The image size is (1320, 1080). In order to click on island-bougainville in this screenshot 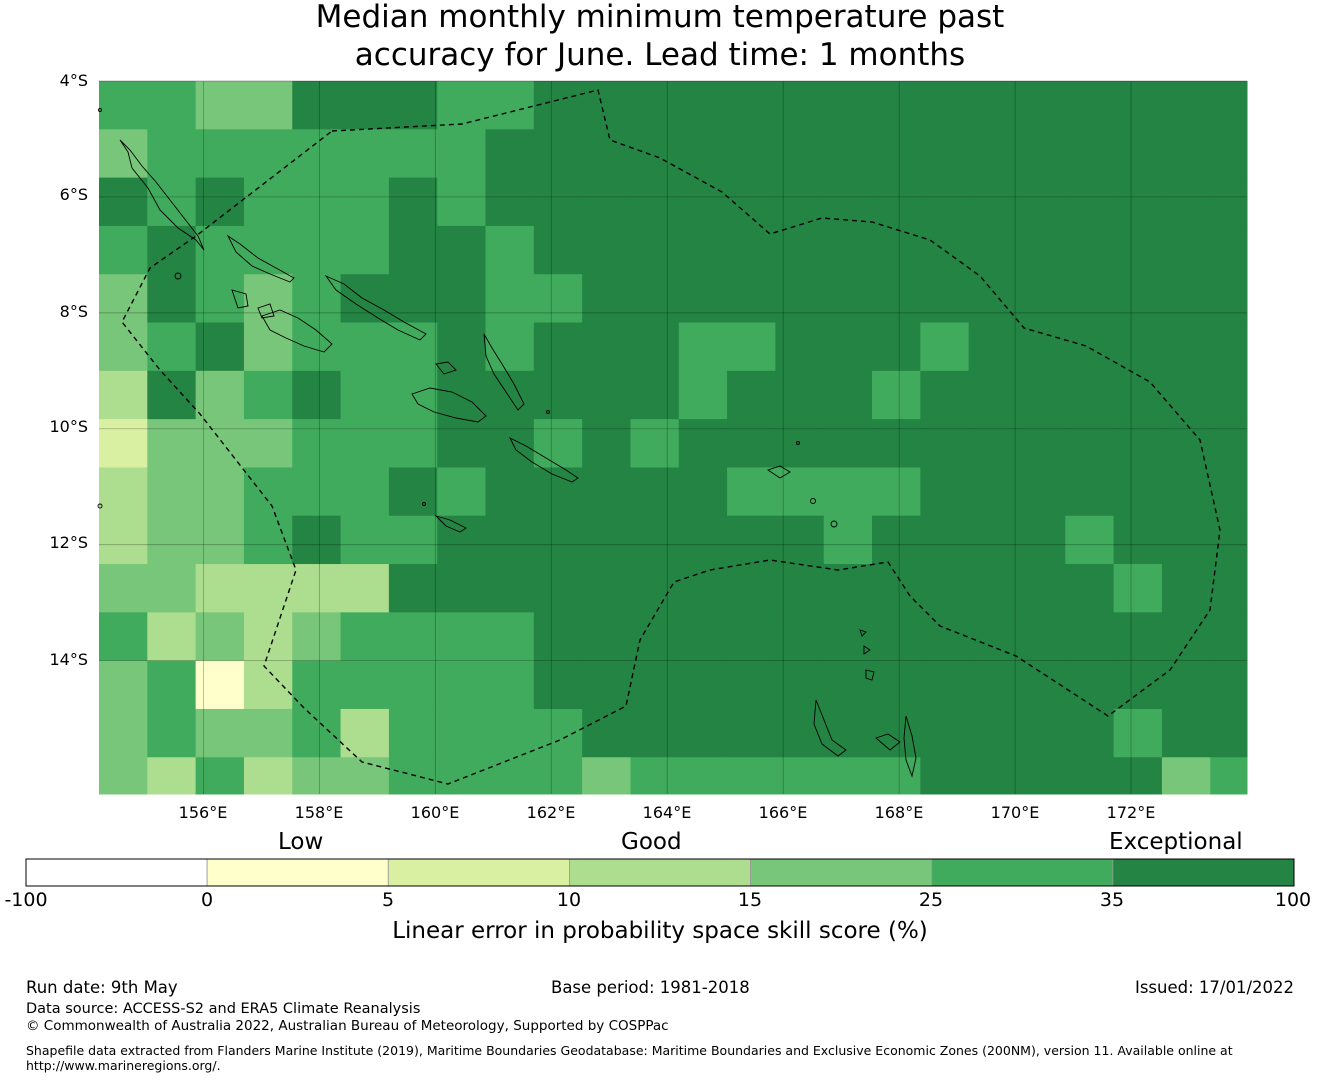, I will do `click(162, 195)`.